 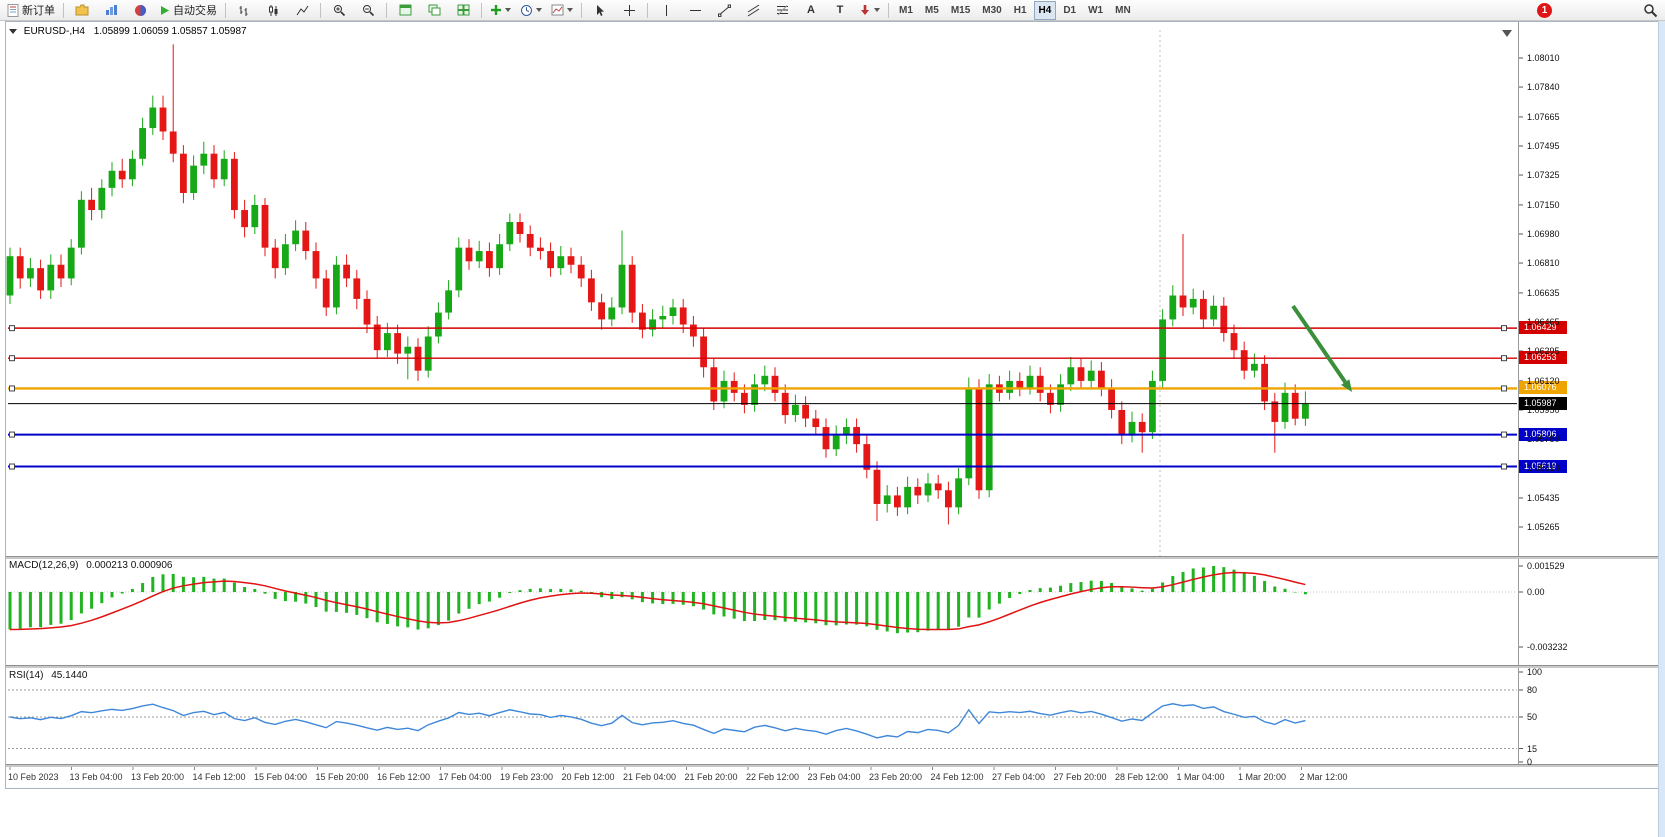 What do you see at coordinates (832, 666) in the screenshot?
I see `rsi-panel-splitter` at bounding box center [832, 666].